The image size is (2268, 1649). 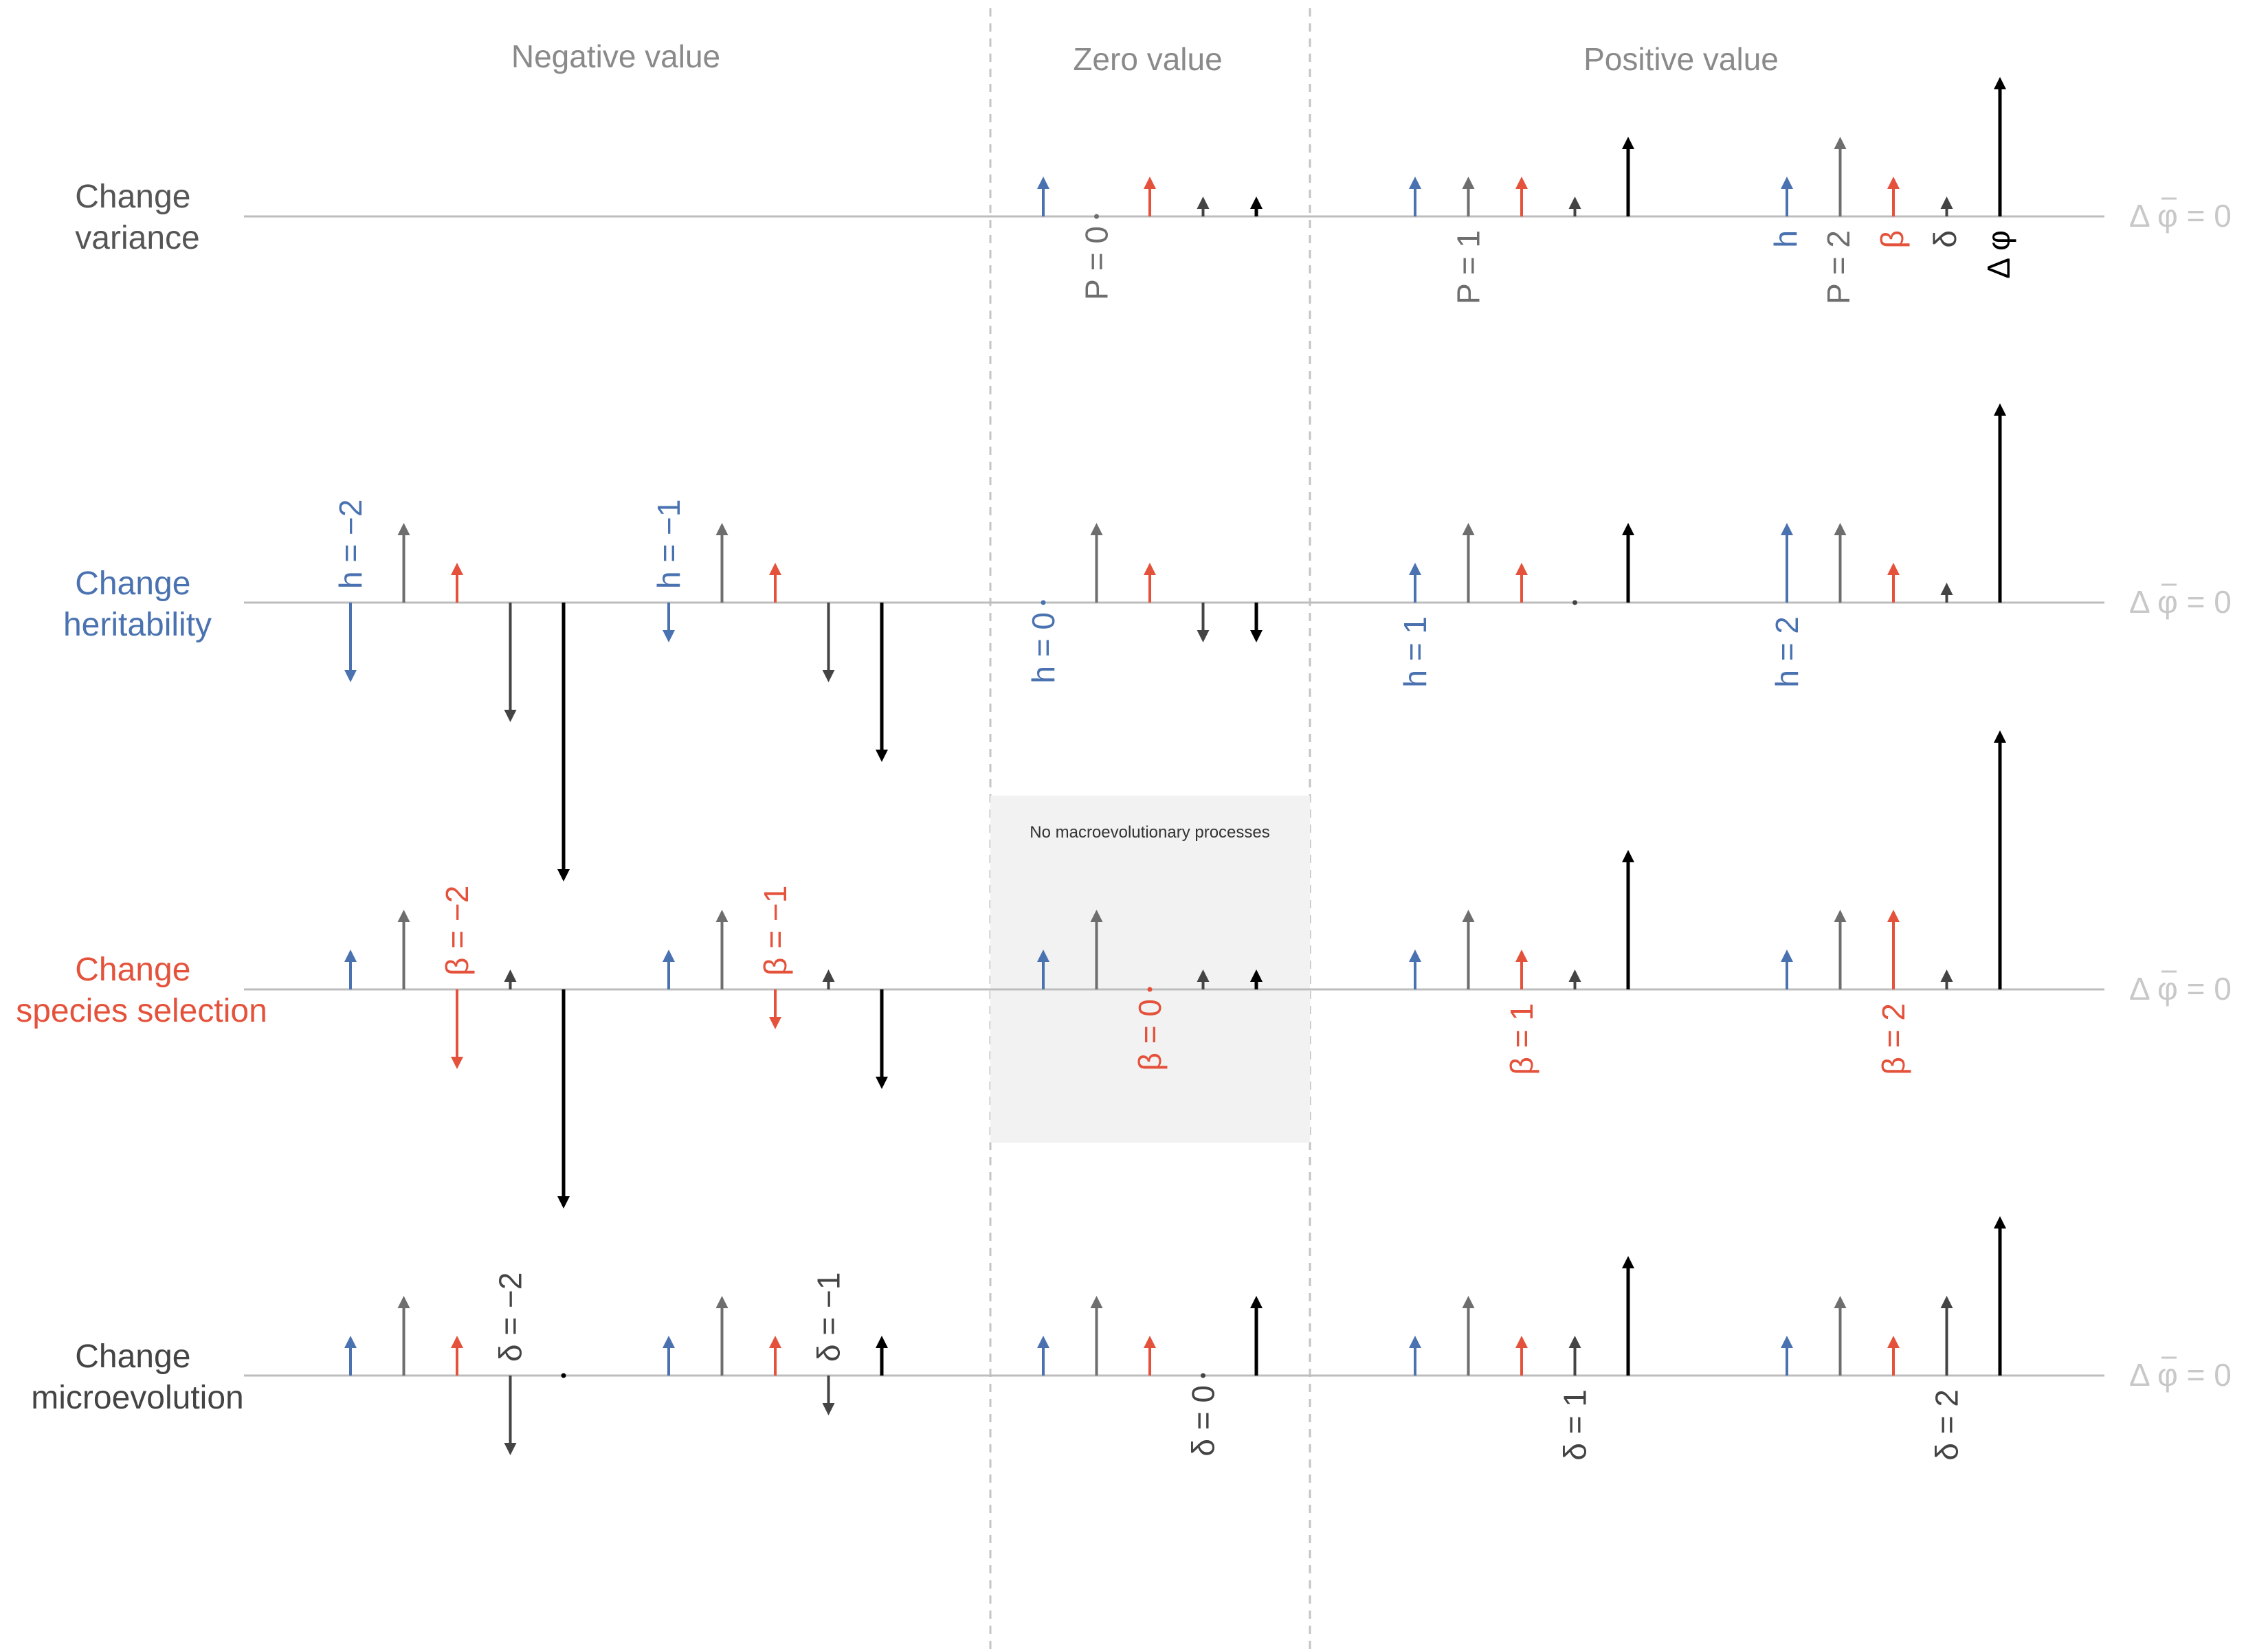 I want to click on equation-heritability: Δ φ = 0, so click(x=2180, y=601).